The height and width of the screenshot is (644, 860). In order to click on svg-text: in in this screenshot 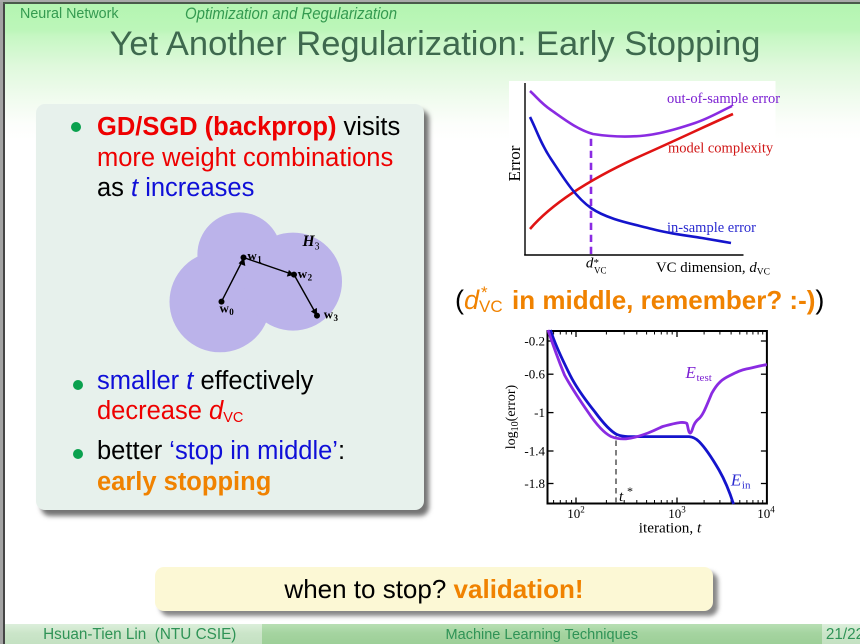, I will do `click(746, 486)`.